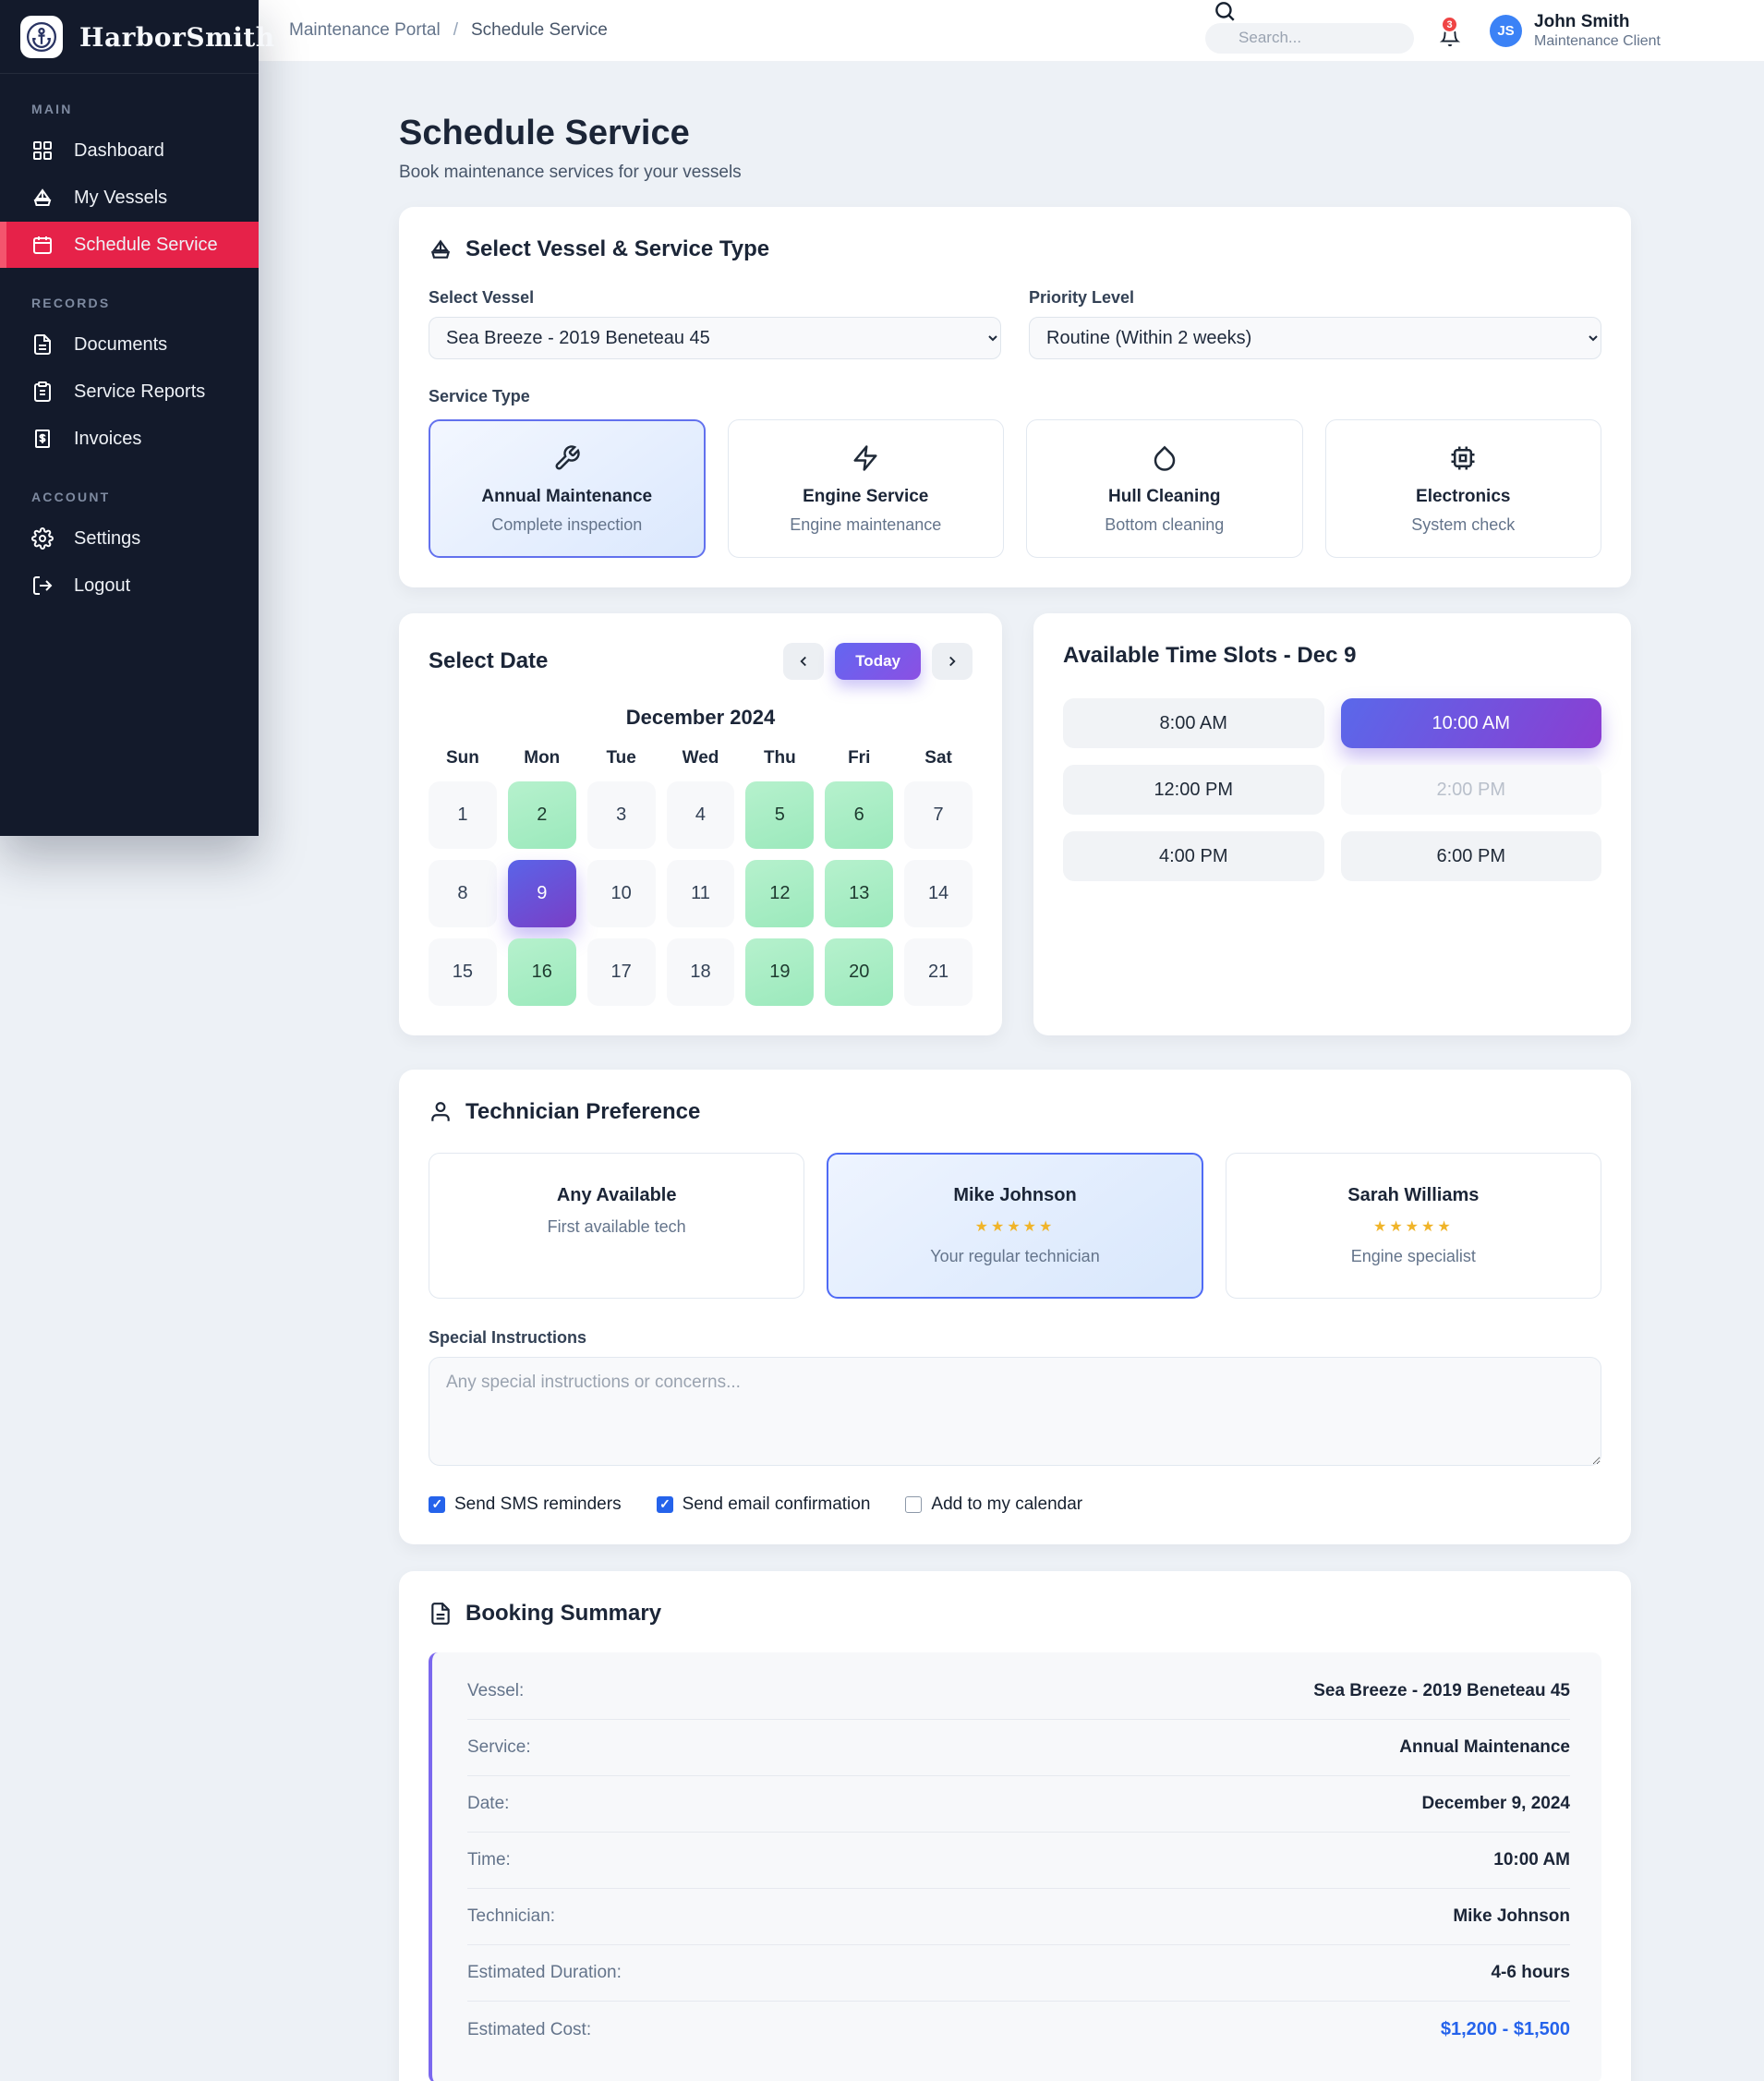 Image resolution: width=1764 pixels, height=2081 pixels. I want to click on checkbox-sms-reminders: Send SMS reminders, so click(526, 1504).